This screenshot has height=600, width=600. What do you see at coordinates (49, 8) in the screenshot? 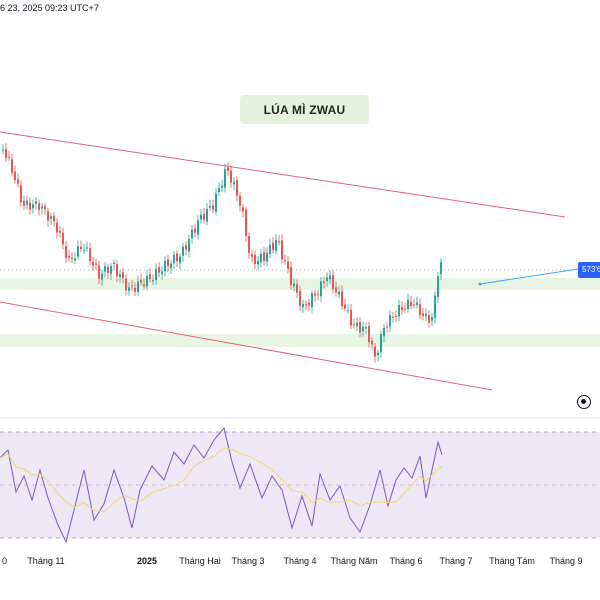
I see `chart-datetime: 6 23, 2025 09:23 UTC+7` at bounding box center [49, 8].